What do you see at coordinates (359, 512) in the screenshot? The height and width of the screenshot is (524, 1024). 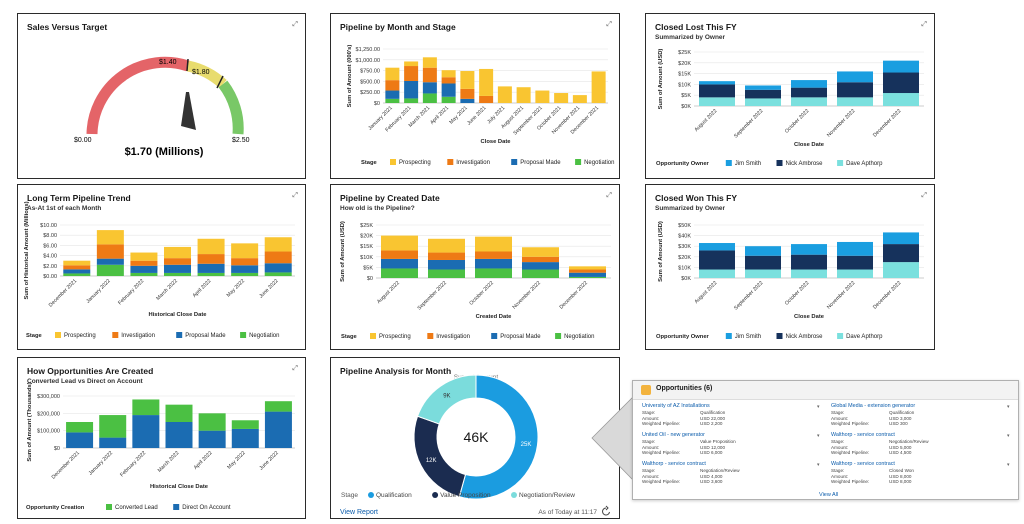 I see `view-report-link: View Report` at bounding box center [359, 512].